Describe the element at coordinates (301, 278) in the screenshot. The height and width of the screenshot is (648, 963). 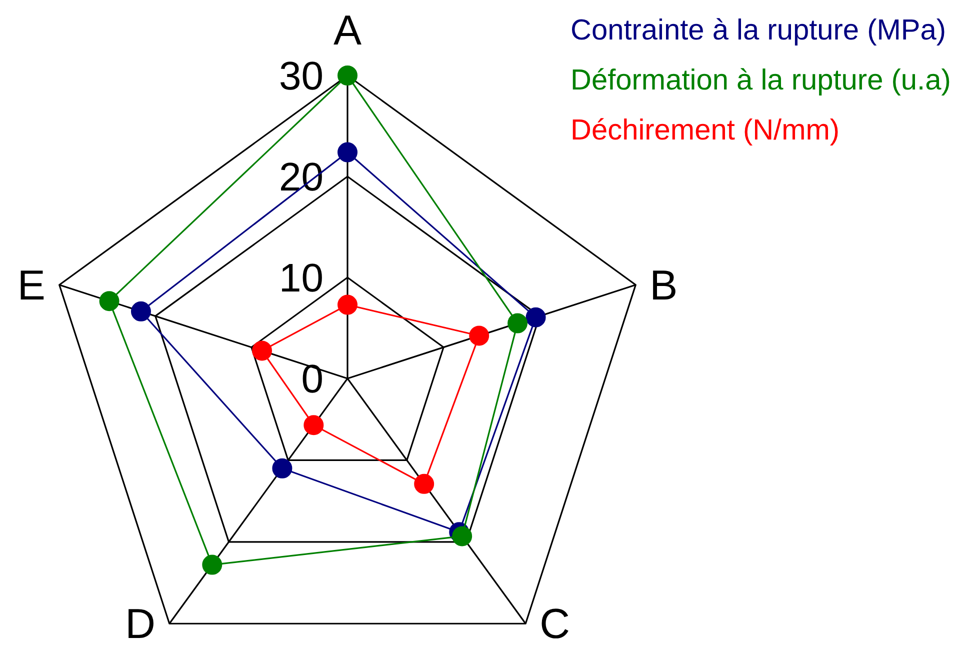
I see `y-tick-label: 10` at that location.